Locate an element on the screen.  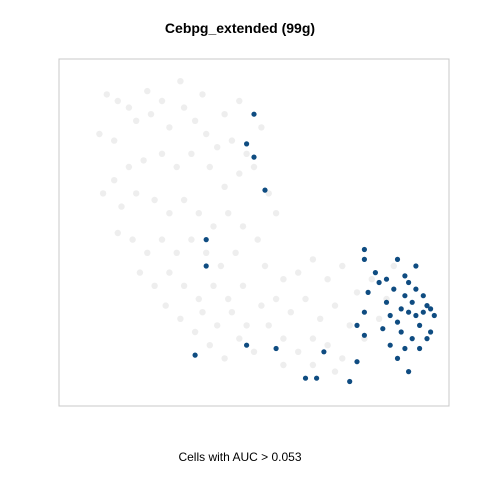
x-axis-label: Cells with AUC > 0.053 is located at coordinates (240, 457).